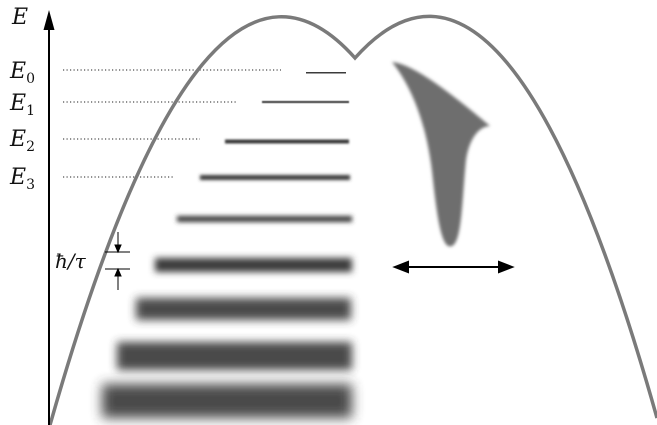 The image size is (657, 425). Describe the element at coordinates (117, 261) in the screenshot. I see `linewidth-marker` at that location.